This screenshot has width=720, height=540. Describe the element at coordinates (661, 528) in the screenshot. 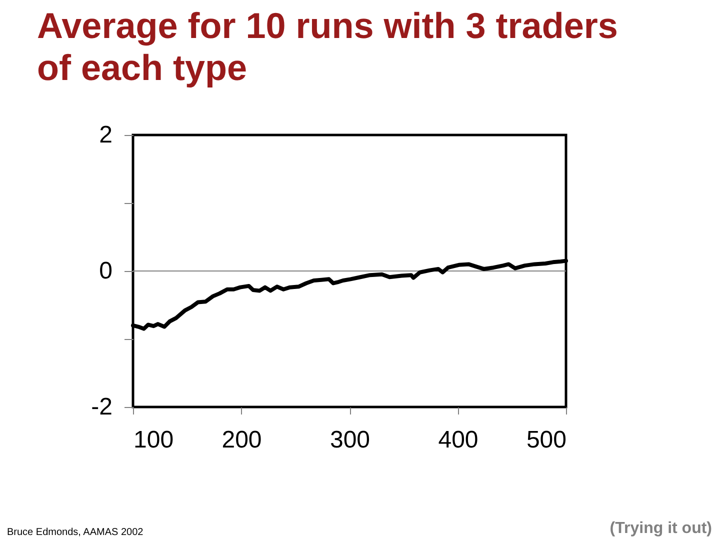

I see `text: (Trying it out)` at that location.